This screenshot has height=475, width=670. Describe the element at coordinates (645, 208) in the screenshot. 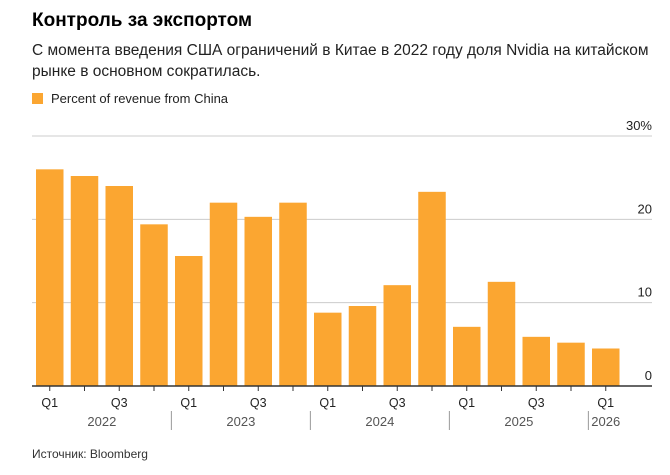

I see `y-tick-label: 20` at that location.